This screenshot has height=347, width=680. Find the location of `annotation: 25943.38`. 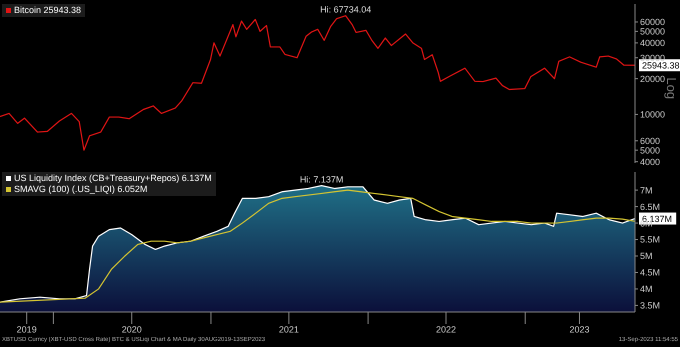

annotation: 25943.38 is located at coordinates (661, 65).